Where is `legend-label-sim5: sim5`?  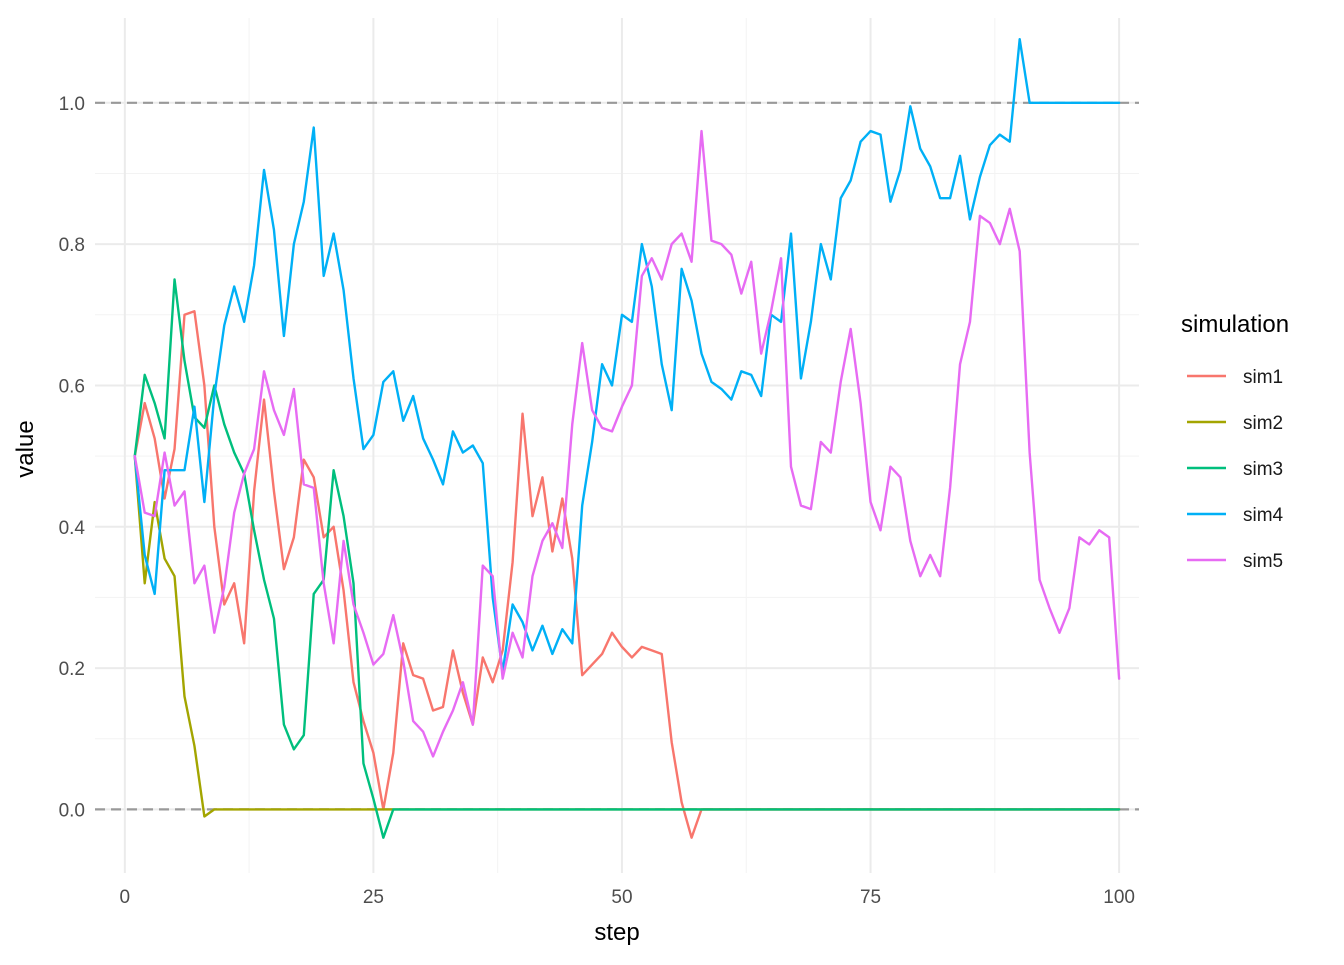
legend-label-sim5: sim5 is located at coordinates (1263, 561).